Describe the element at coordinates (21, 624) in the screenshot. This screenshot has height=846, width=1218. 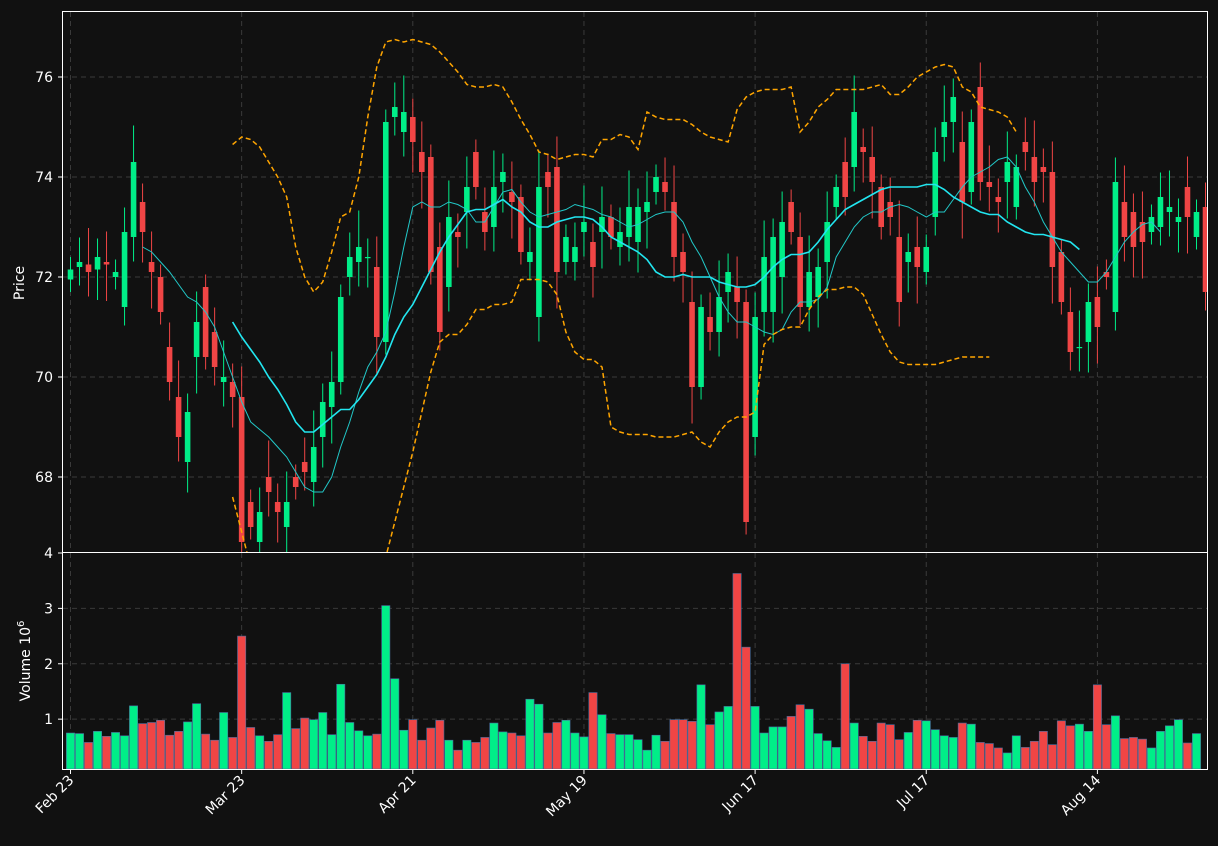
I see `volume-axis-exponent: 6` at that location.